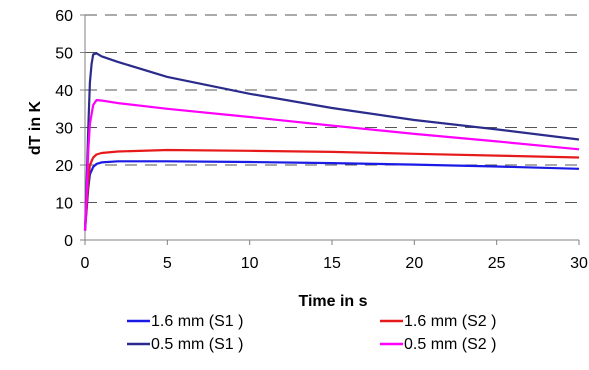 This screenshot has width=589, height=370. I want to click on y-tick-label: 10, so click(64, 204).